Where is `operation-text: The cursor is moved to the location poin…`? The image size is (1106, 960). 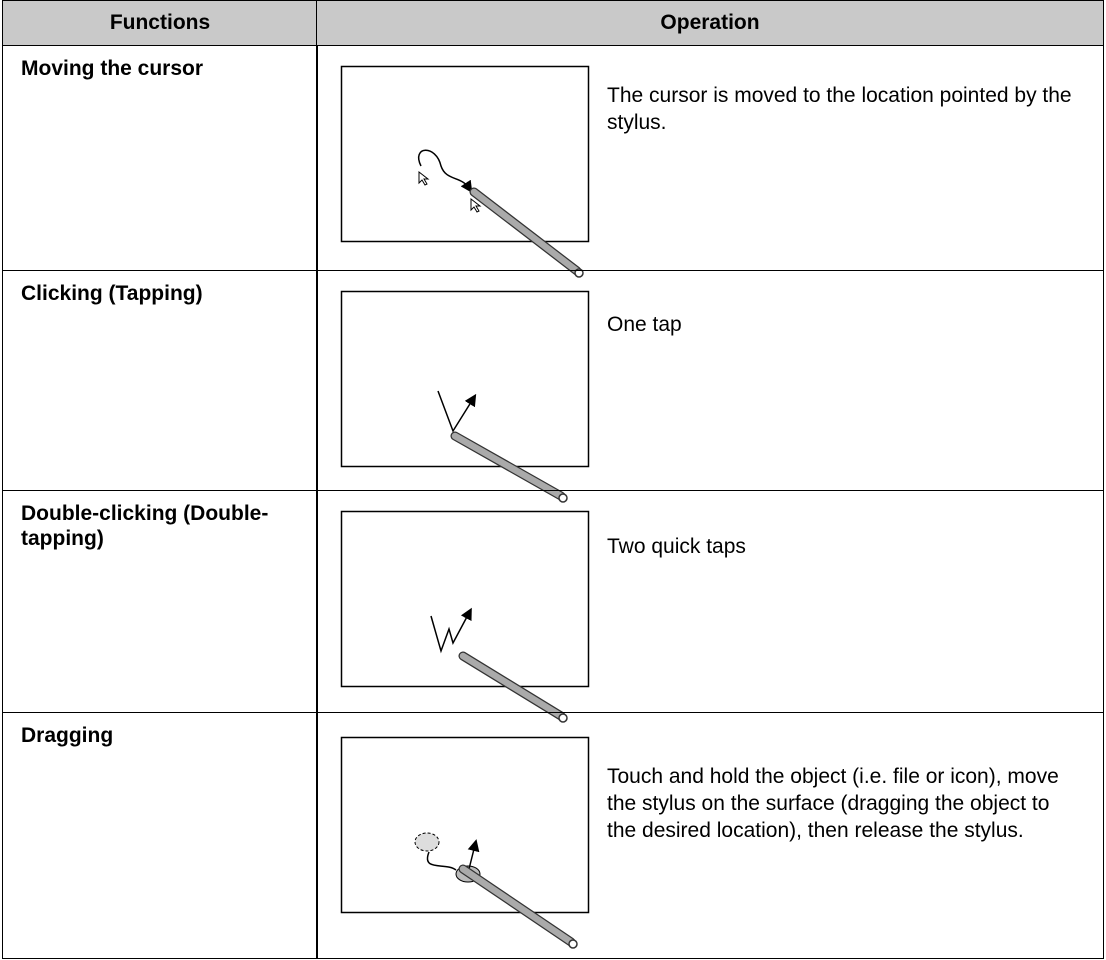 operation-text: The cursor is moved to the location poin… is located at coordinates (839, 109).